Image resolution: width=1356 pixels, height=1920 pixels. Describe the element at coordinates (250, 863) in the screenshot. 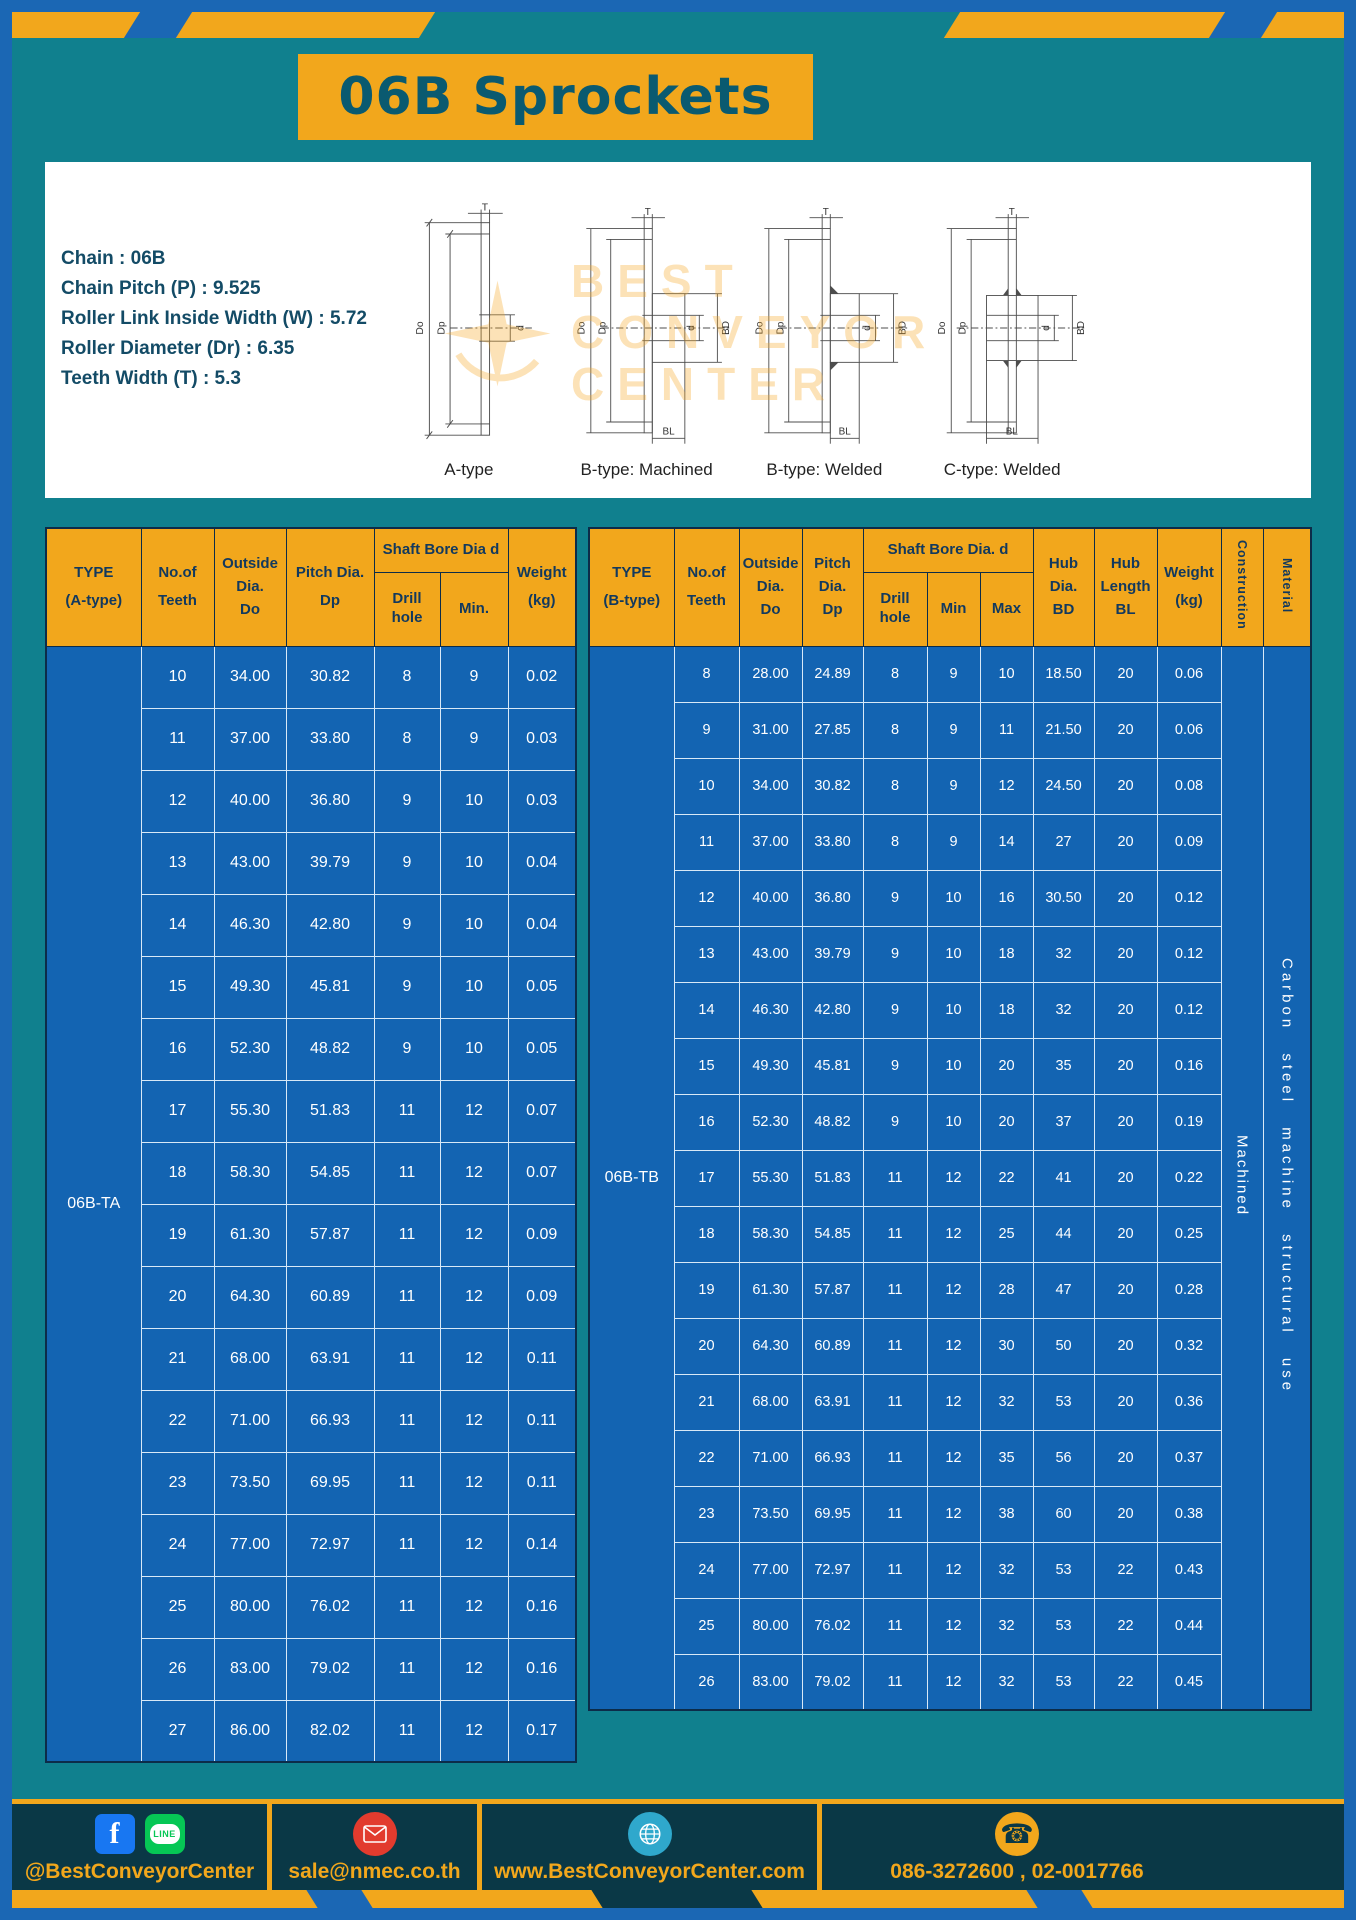

I see `cell-outside-dia: 43.00` at that location.